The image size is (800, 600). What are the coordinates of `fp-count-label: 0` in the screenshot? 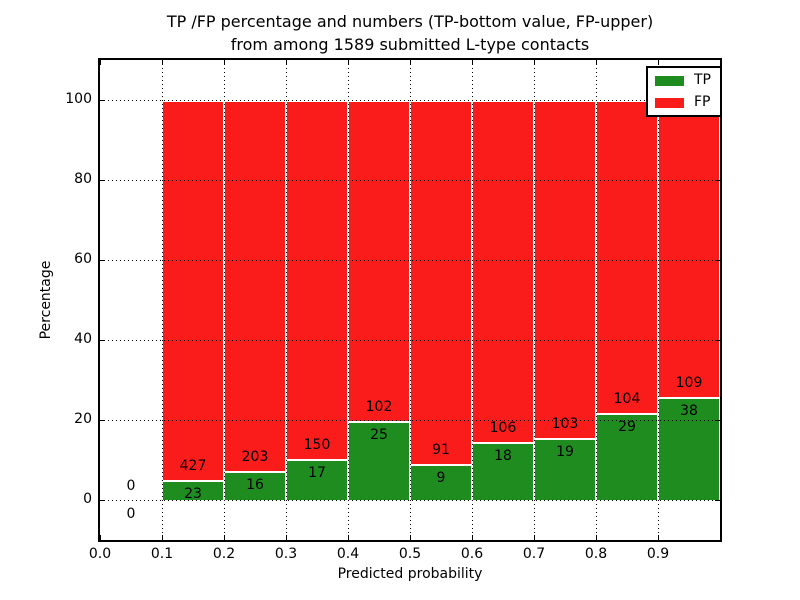 It's located at (131, 486).